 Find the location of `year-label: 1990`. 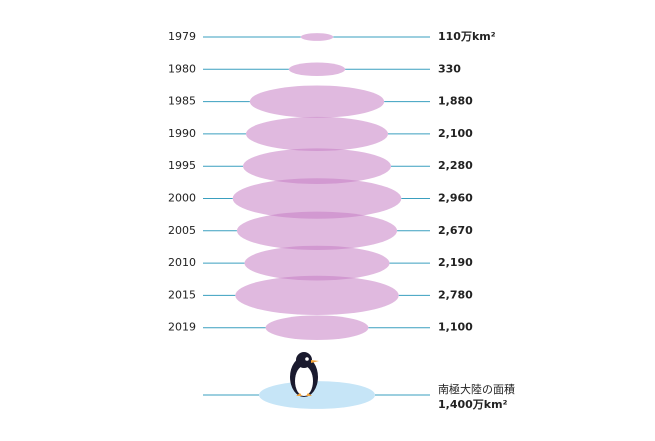

year-label: 1990 is located at coordinates (182, 133).